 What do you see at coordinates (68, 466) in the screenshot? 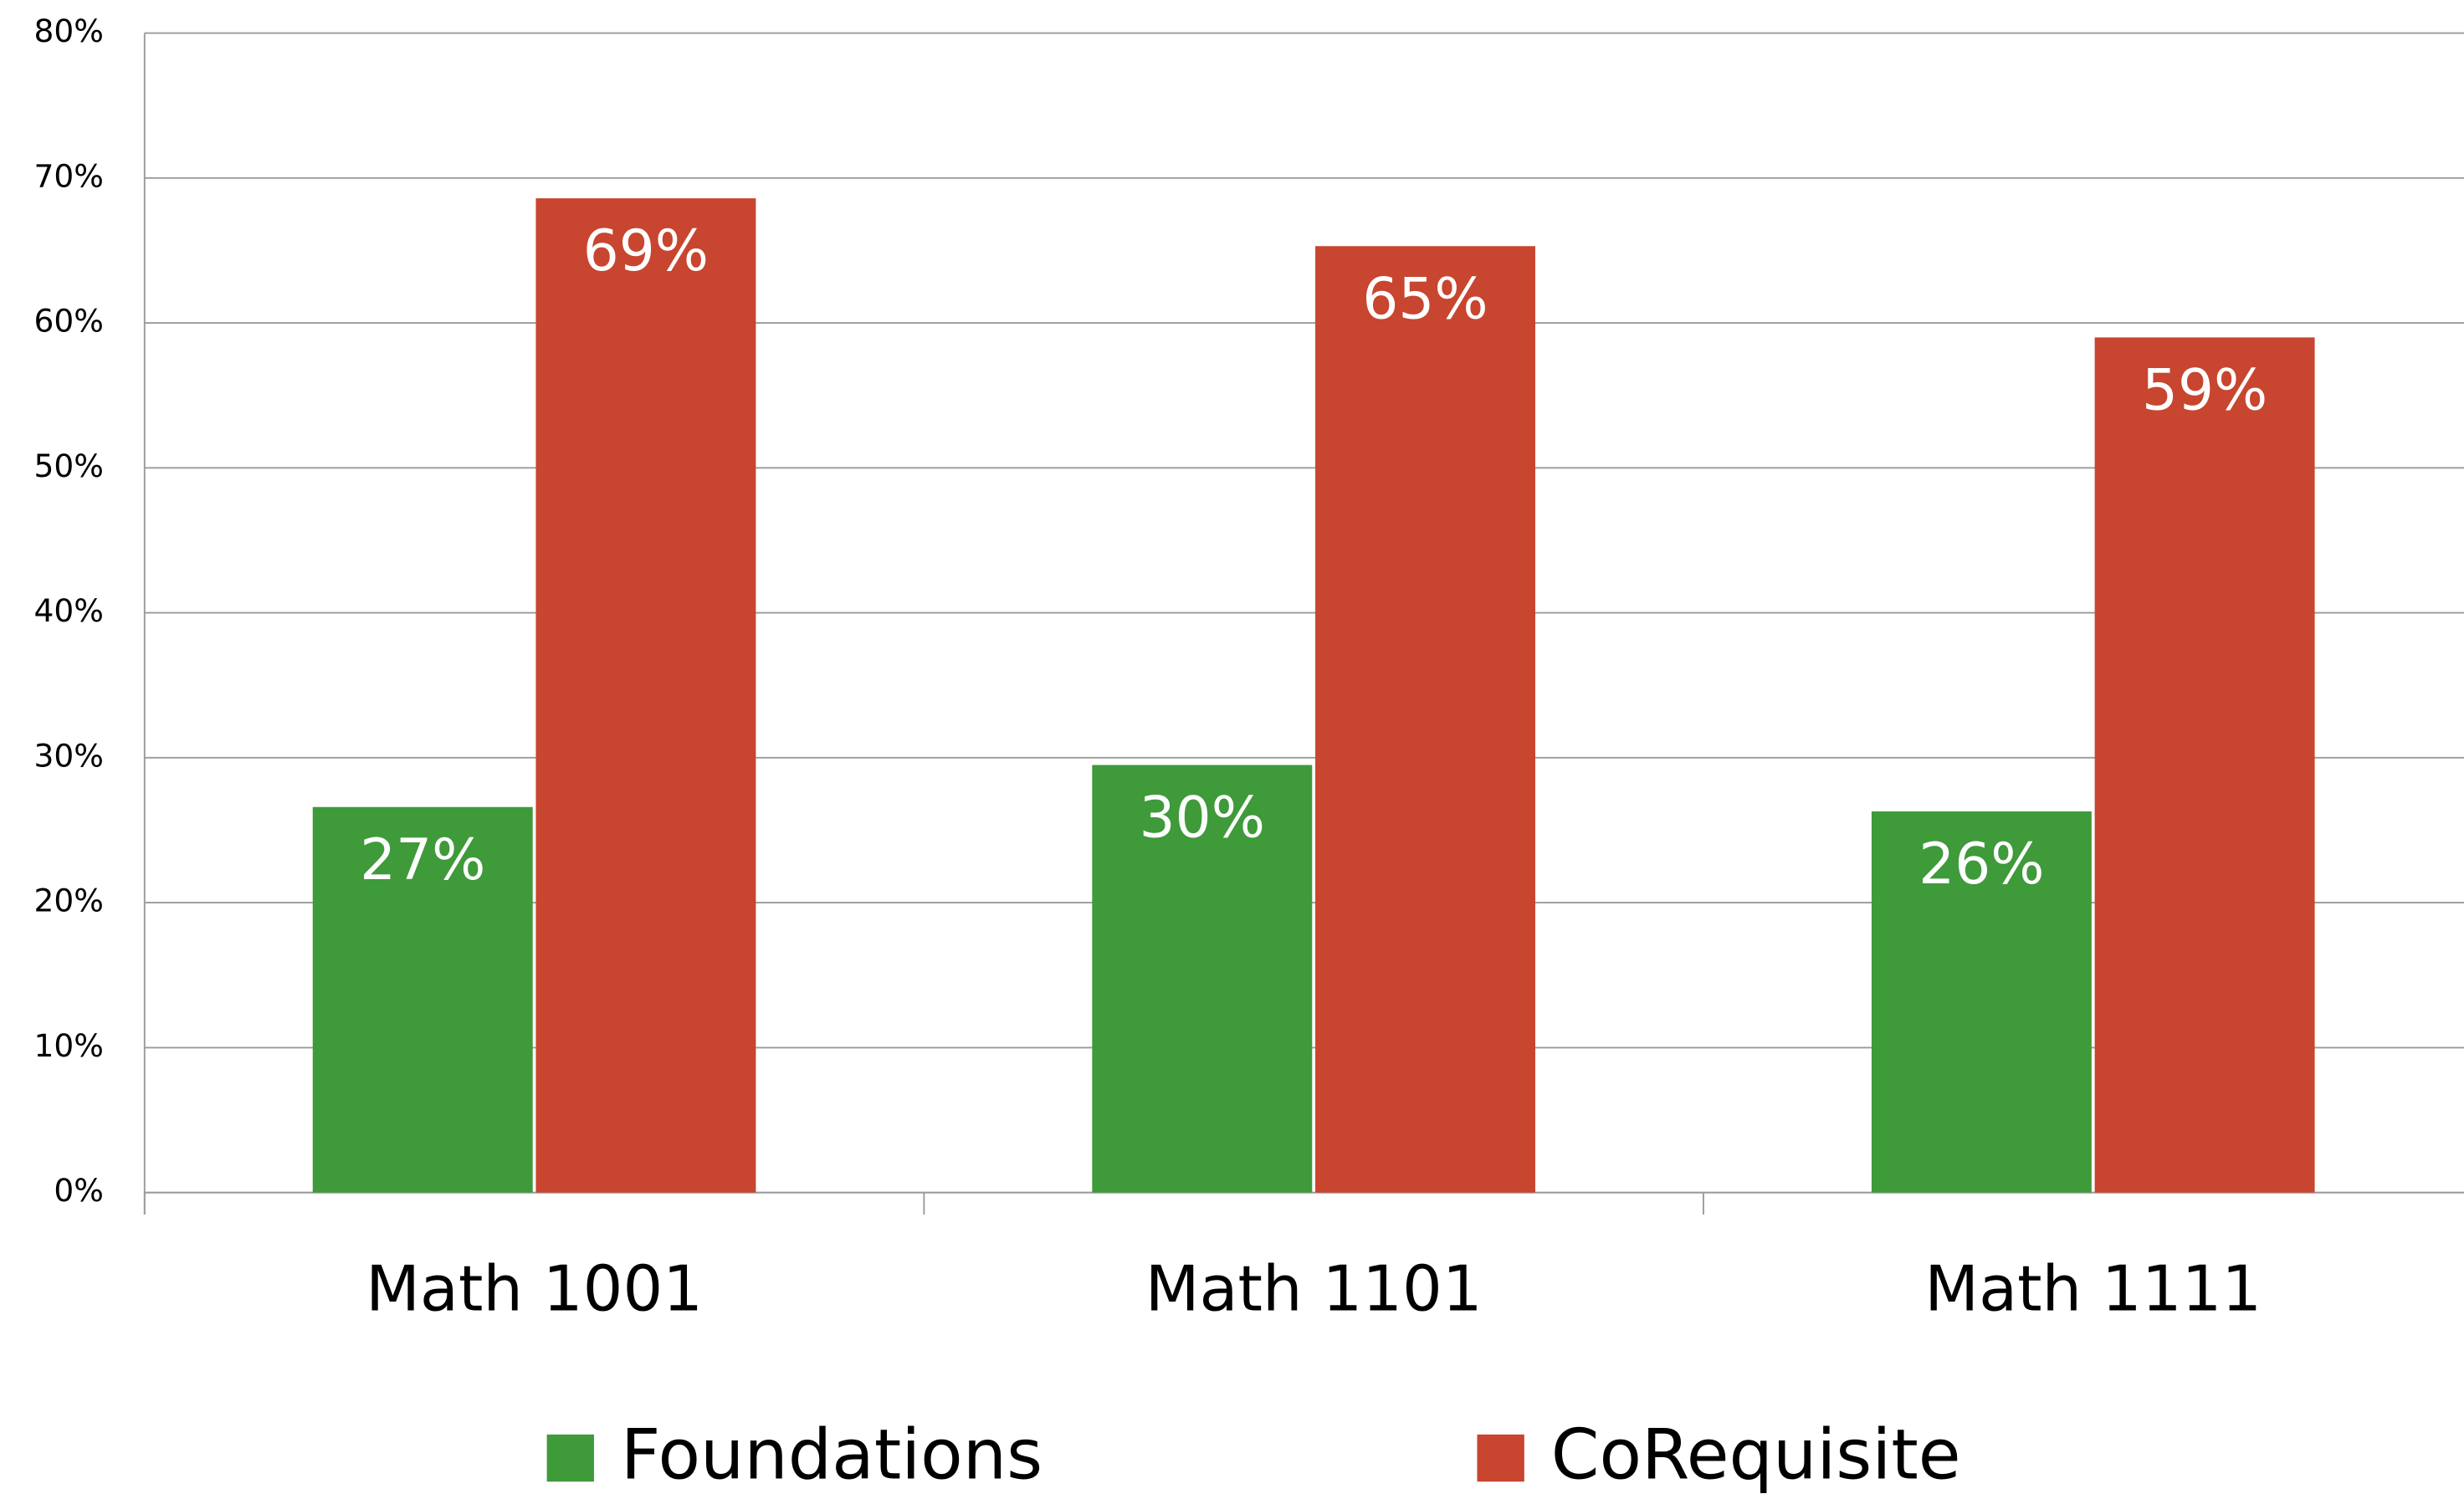
I see `y-tick-label: 50%` at bounding box center [68, 466].